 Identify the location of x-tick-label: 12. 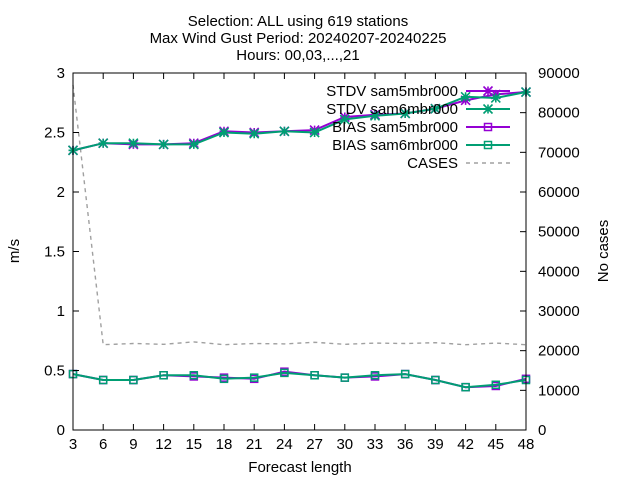
(163, 444).